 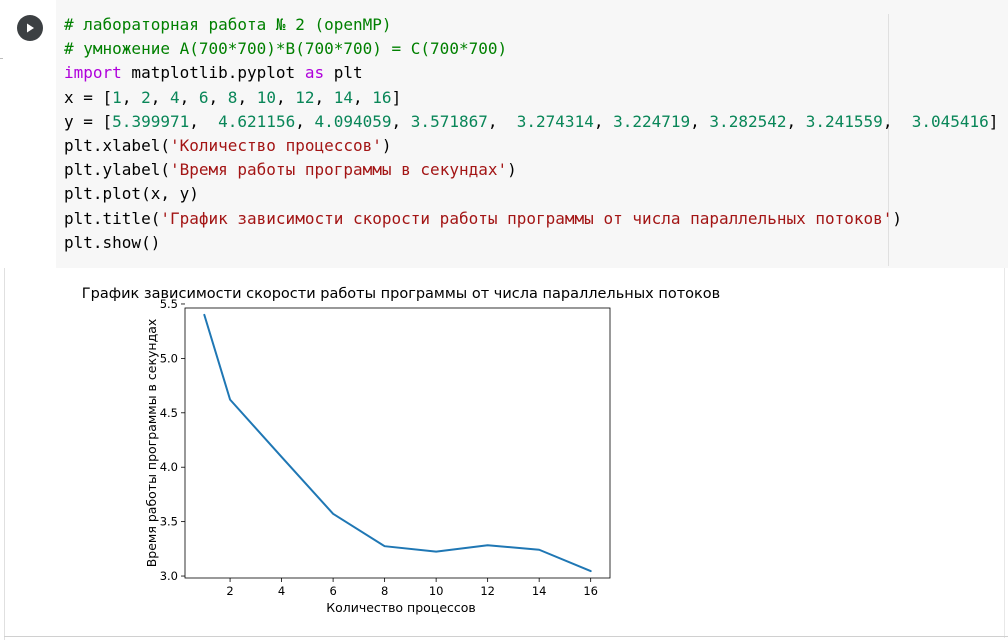 What do you see at coordinates (652, 121) in the screenshot?
I see `code-token: 3.224719` at bounding box center [652, 121].